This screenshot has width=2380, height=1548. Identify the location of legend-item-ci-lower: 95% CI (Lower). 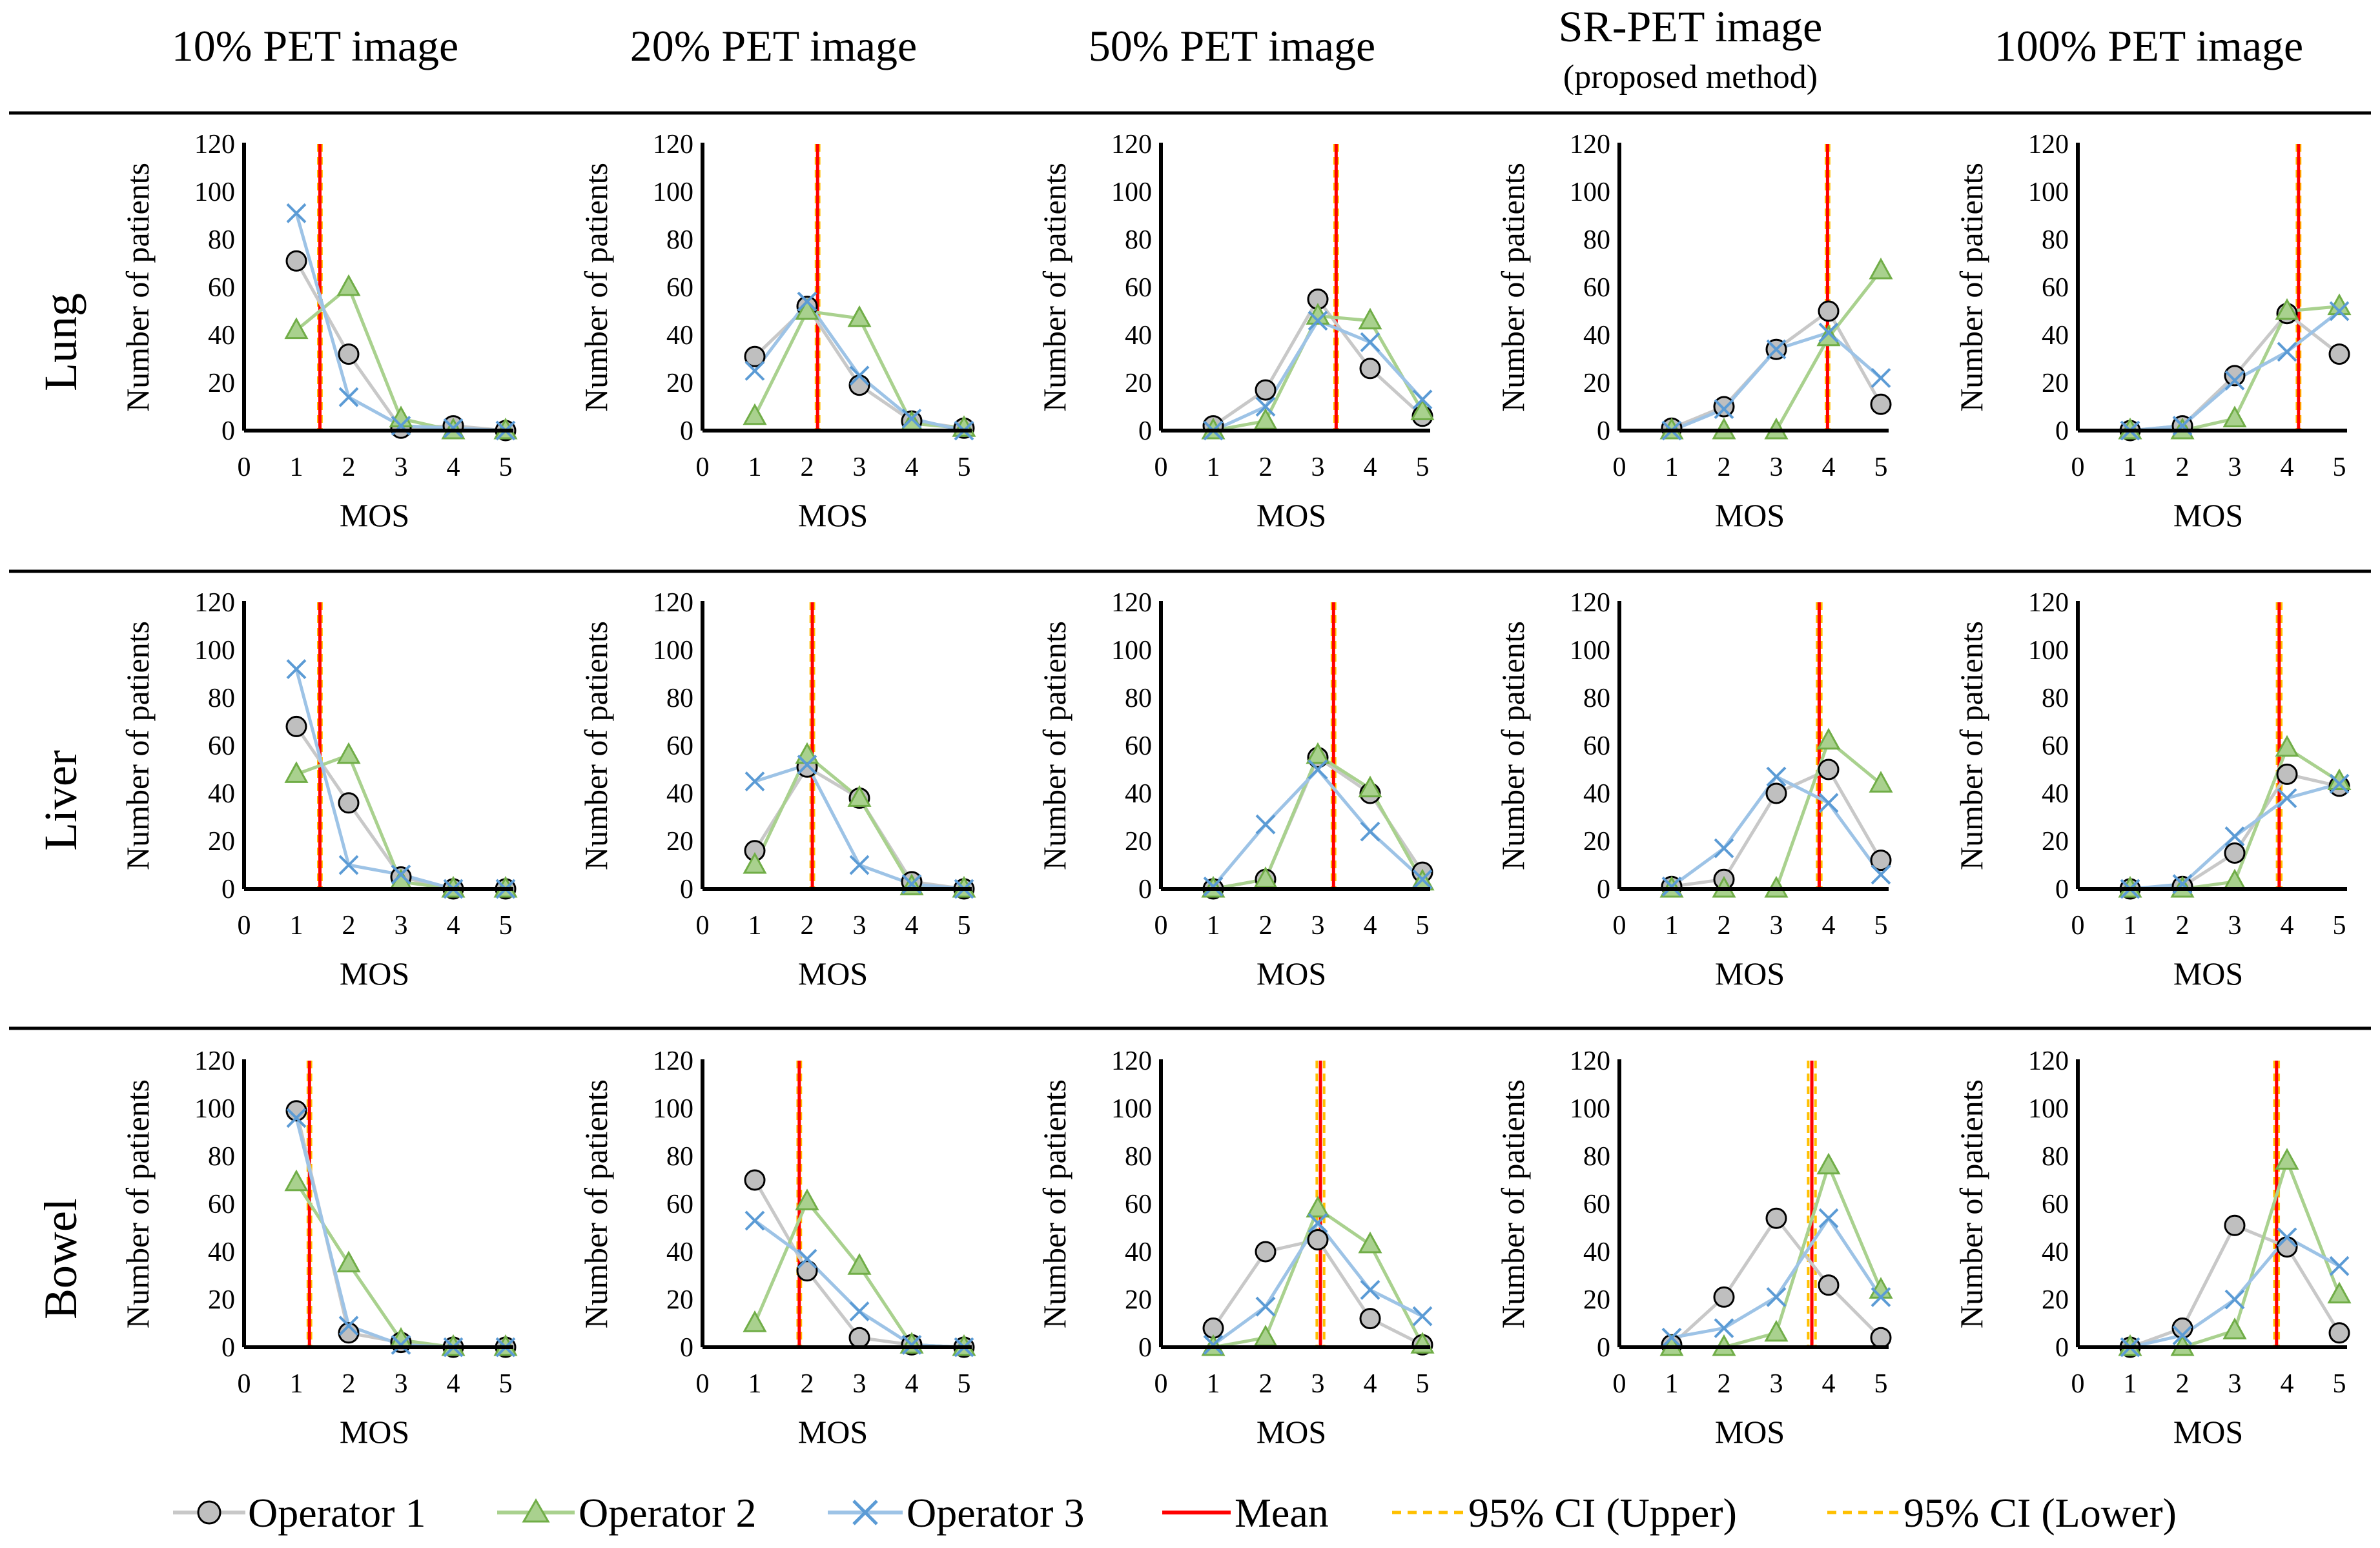
(2002, 1513).